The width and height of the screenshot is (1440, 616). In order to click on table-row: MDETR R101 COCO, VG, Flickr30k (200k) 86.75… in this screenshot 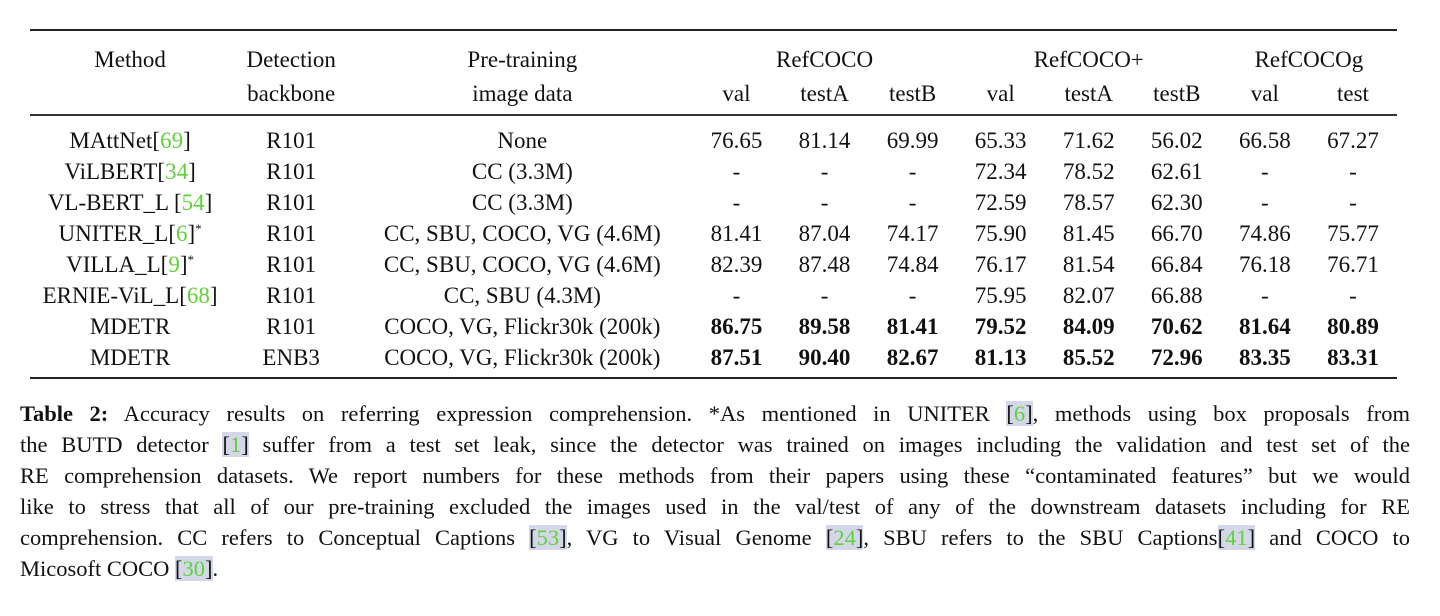, I will do `click(713, 326)`.